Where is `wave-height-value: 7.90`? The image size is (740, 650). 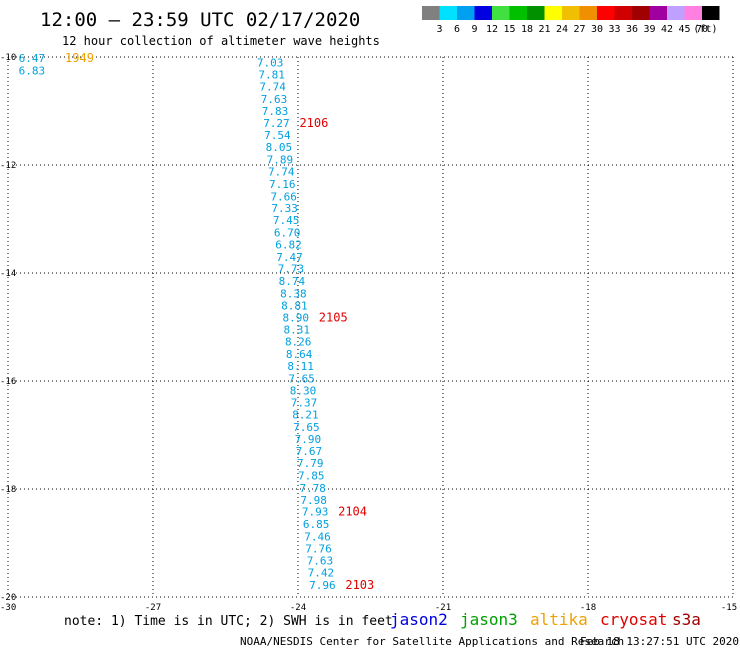
wave-height-value: 7.90 is located at coordinates (308, 439).